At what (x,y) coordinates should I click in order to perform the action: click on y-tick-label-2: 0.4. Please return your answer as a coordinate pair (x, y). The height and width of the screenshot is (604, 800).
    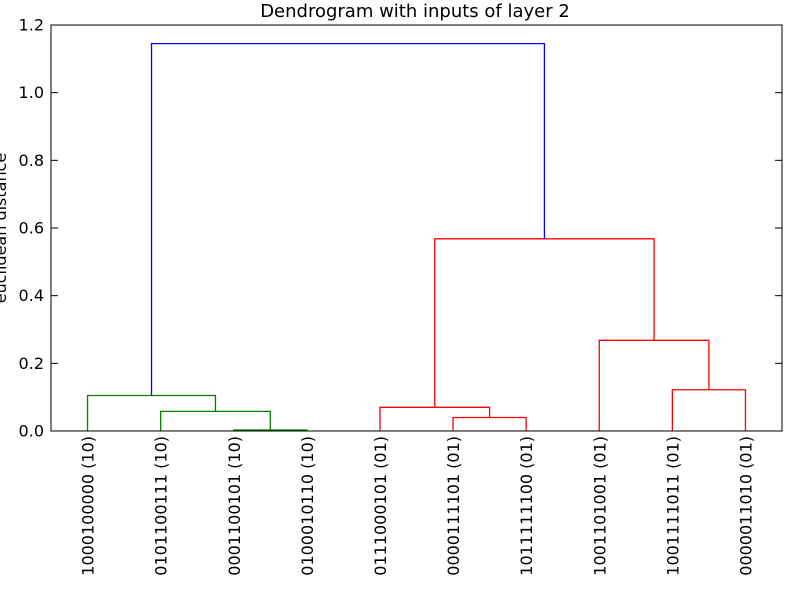
    Looking at the image, I should click on (31, 295).